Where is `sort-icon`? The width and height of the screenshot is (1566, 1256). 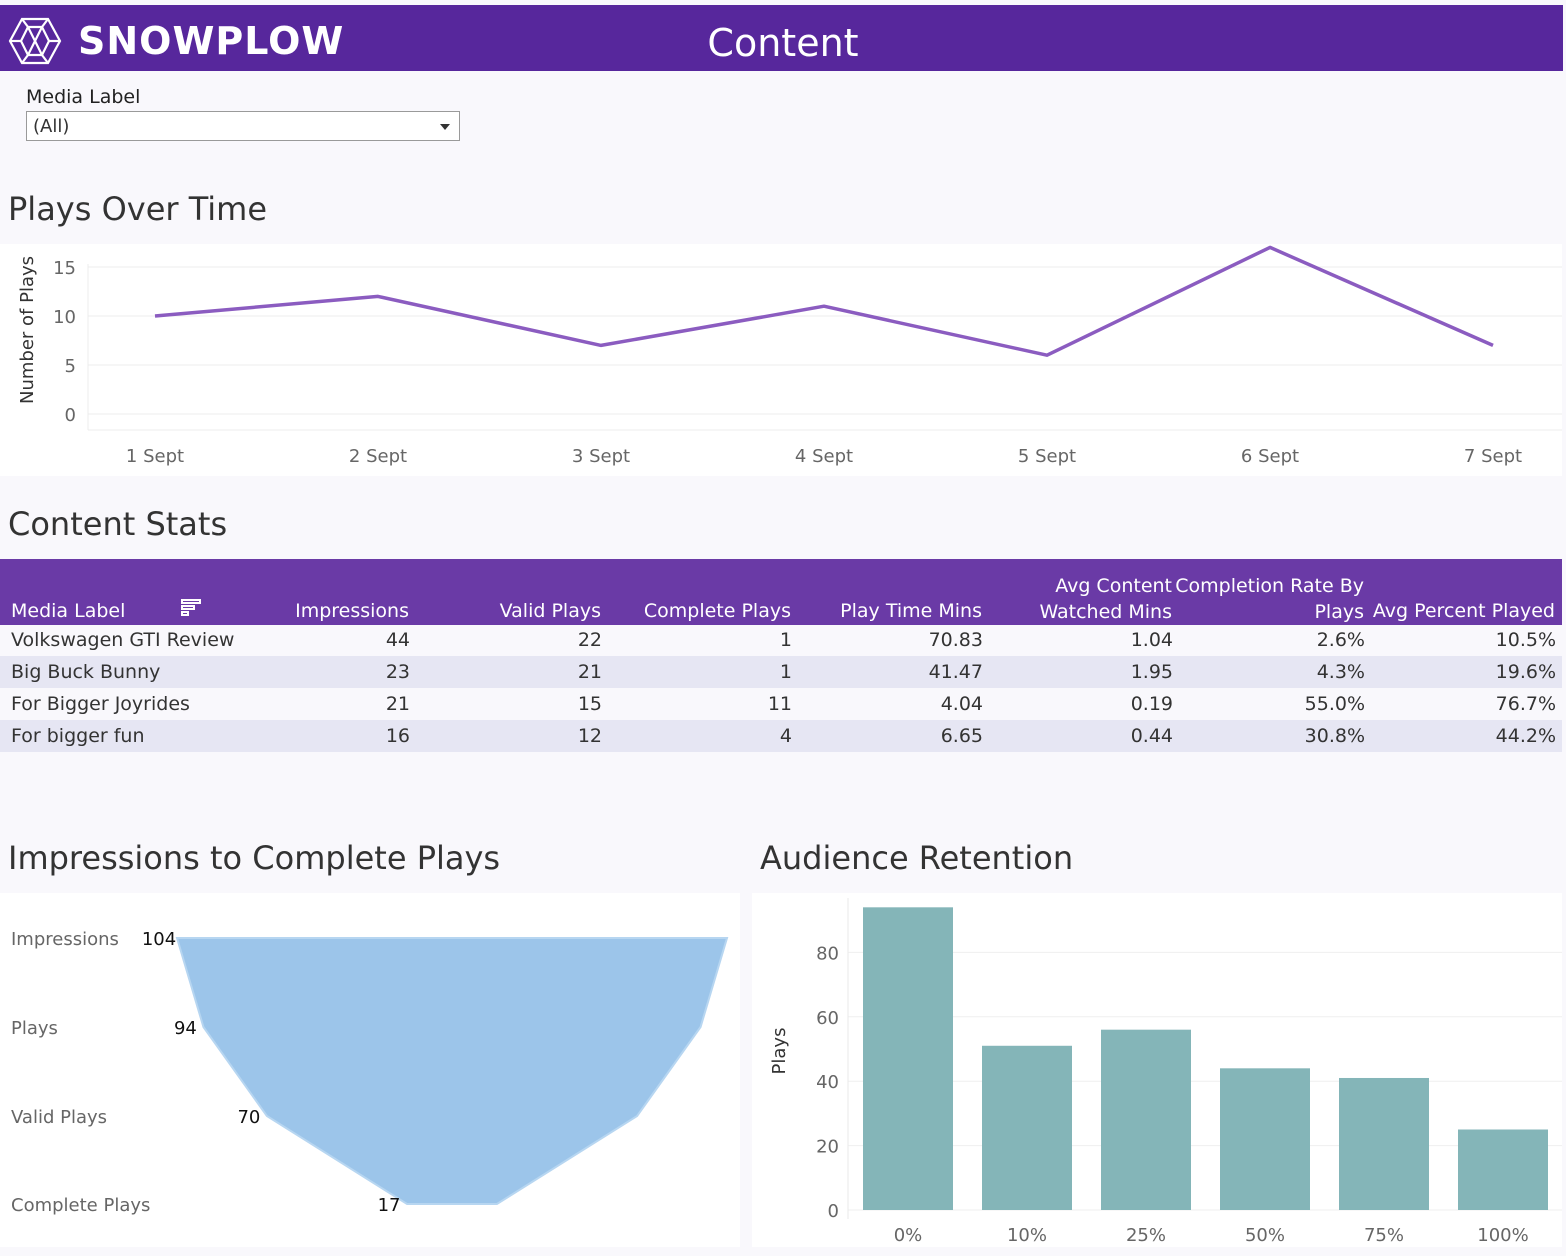 sort-icon is located at coordinates (191, 608).